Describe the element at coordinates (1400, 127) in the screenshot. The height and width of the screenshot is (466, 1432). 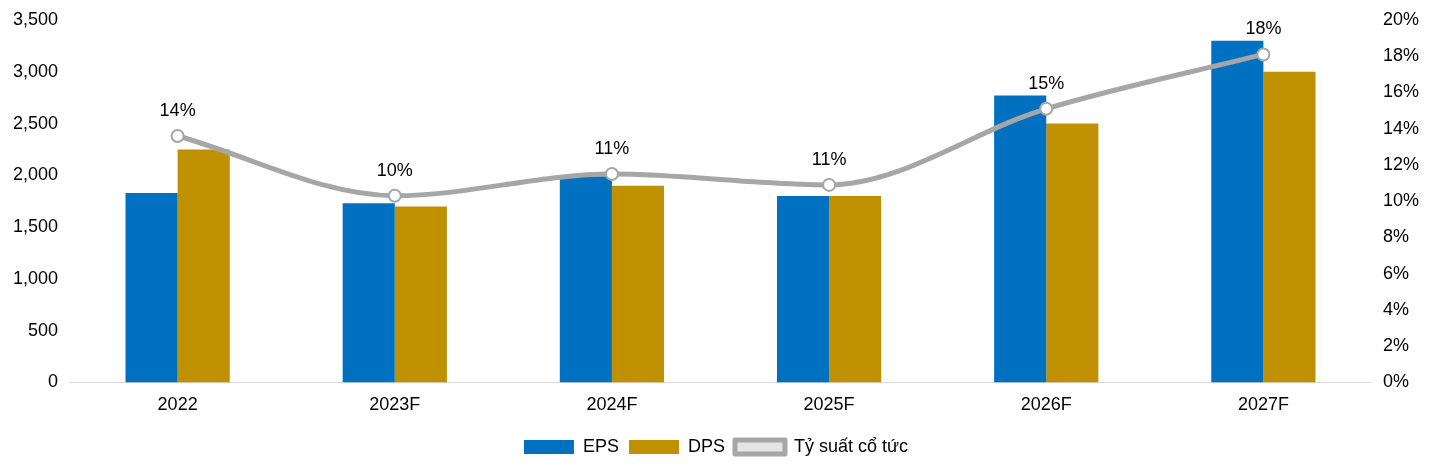
I see `y2-tick-label: 14%` at that location.